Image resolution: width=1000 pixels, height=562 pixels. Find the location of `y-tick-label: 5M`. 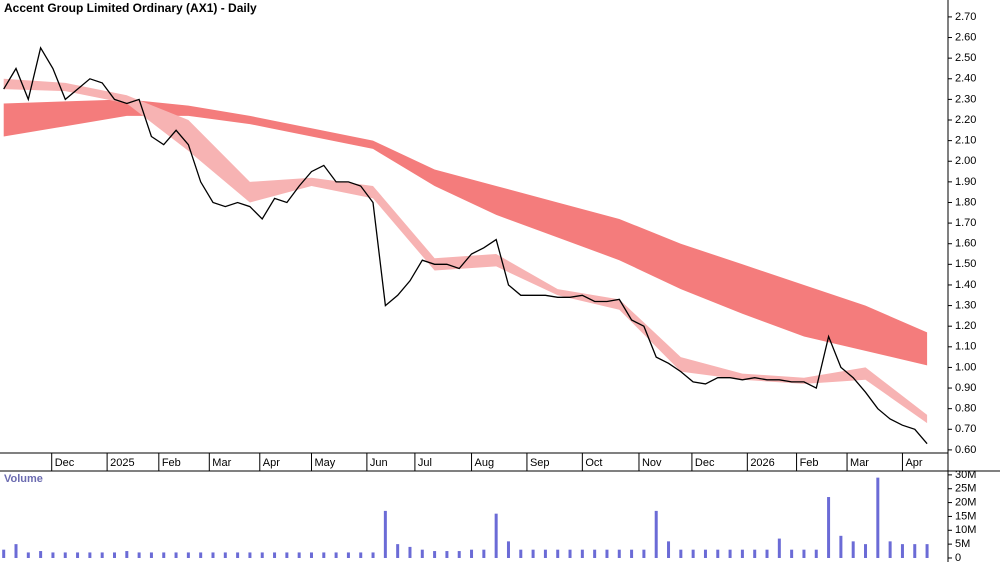

y-tick-label: 5M is located at coordinates (962, 544).